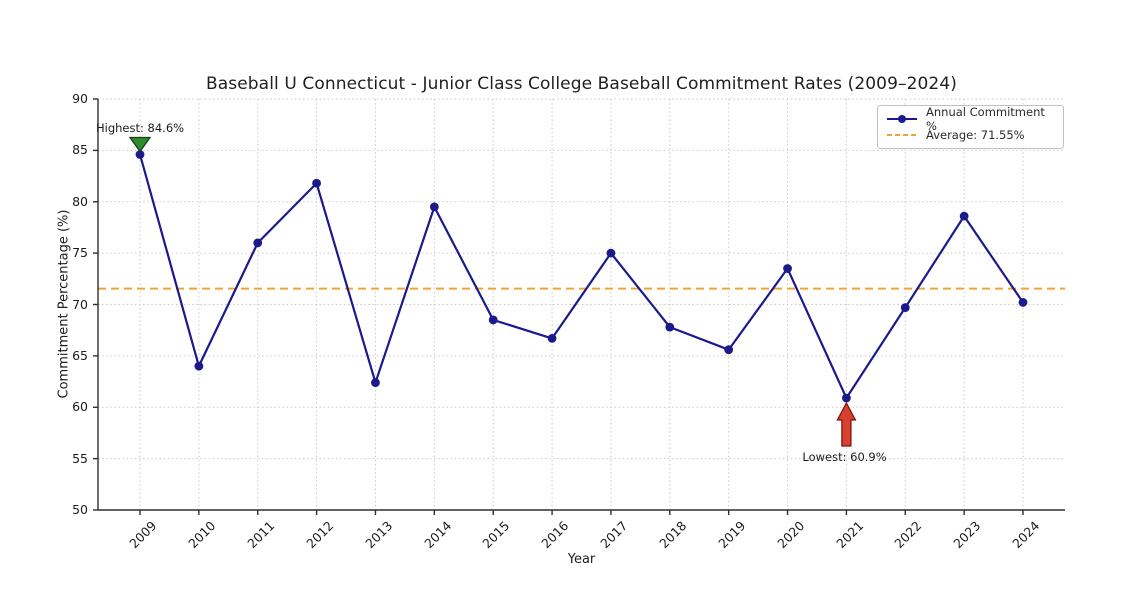 The image size is (1125, 608). I want to click on y-tick-label: 70, so click(80, 304).